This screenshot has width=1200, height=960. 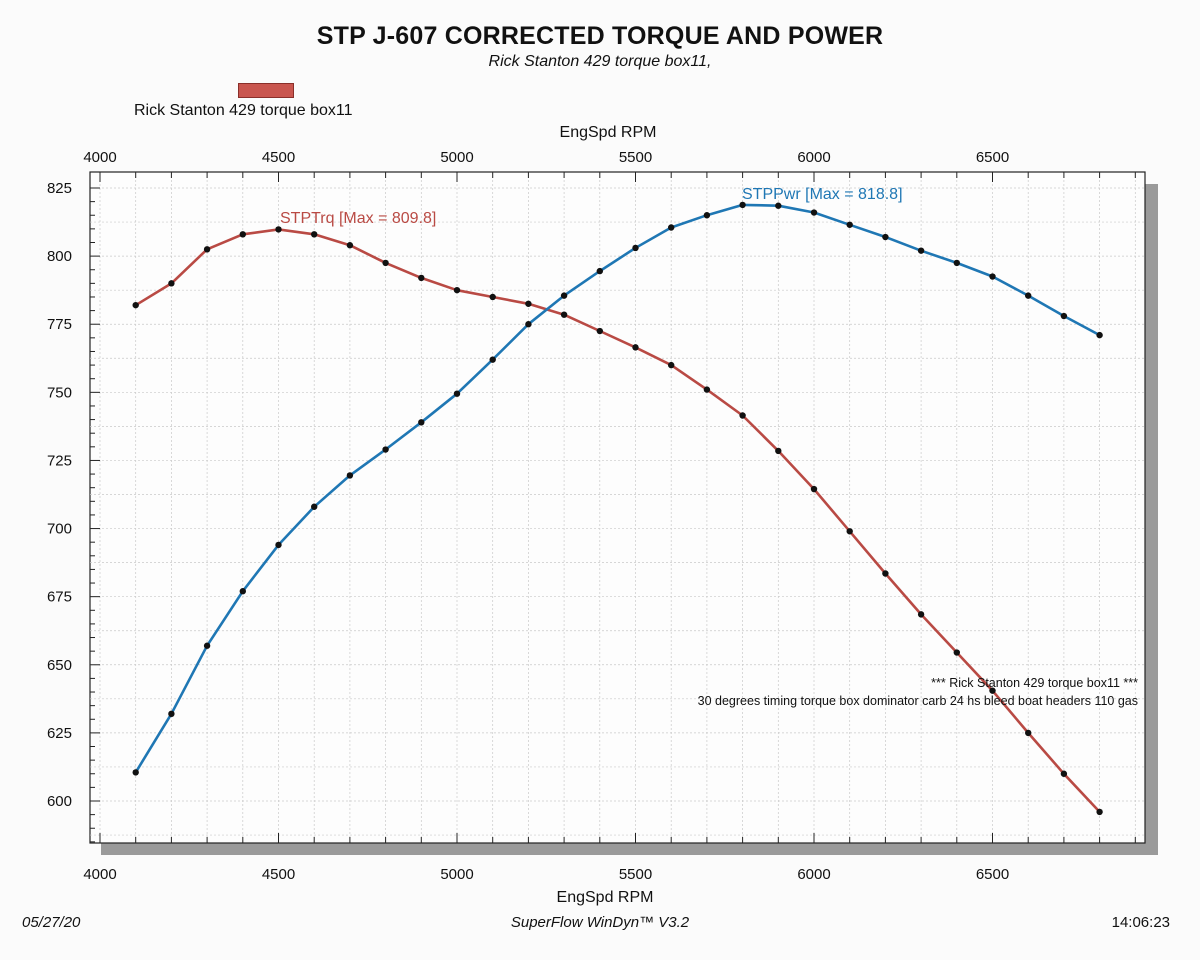 What do you see at coordinates (456, 157) in the screenshot?
I see `x-tick-label-top: 5000` at bounding box center [456, 157].